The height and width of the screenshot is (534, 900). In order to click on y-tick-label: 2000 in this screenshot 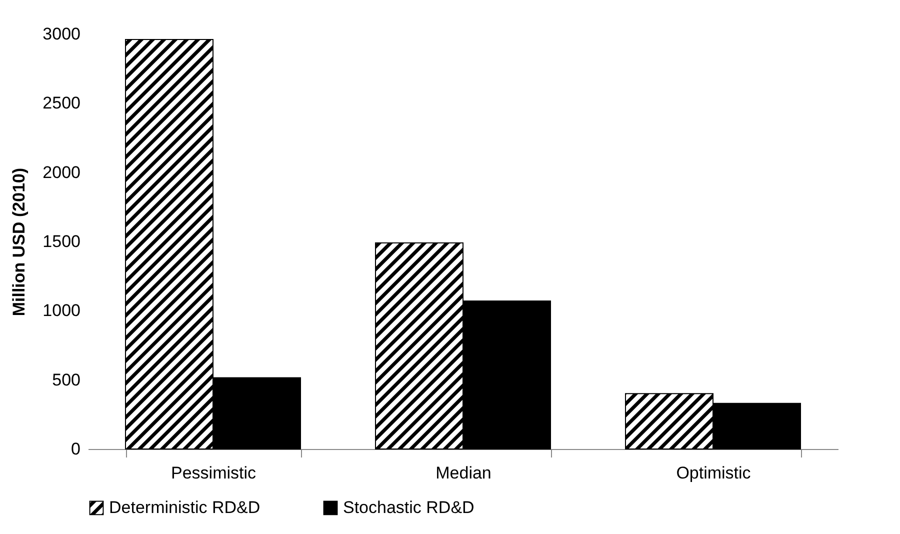, I will do `click(61, 172)`.